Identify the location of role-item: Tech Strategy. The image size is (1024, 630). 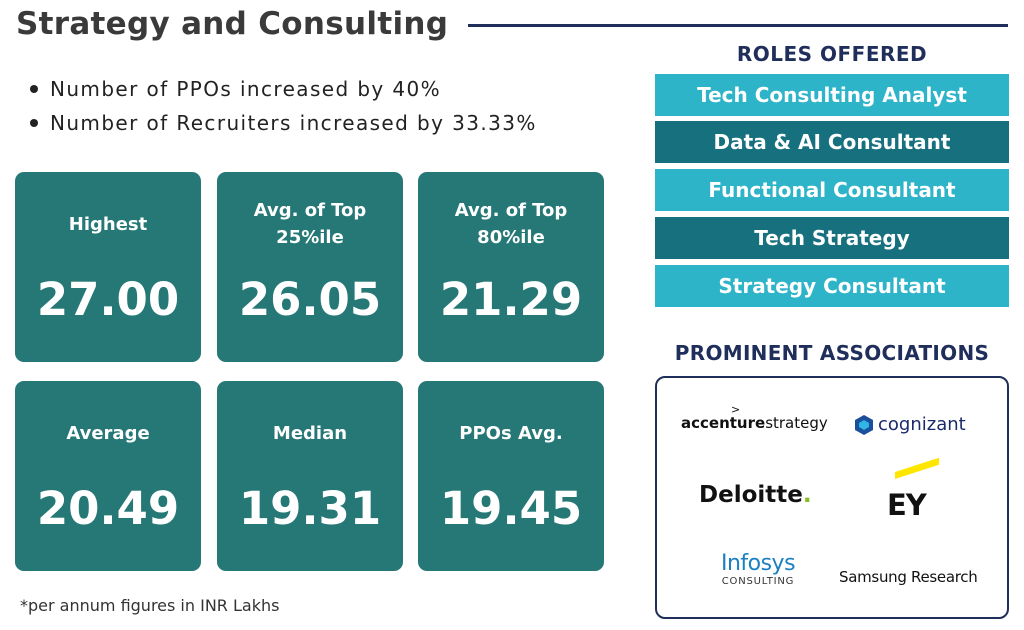
(832, 238).